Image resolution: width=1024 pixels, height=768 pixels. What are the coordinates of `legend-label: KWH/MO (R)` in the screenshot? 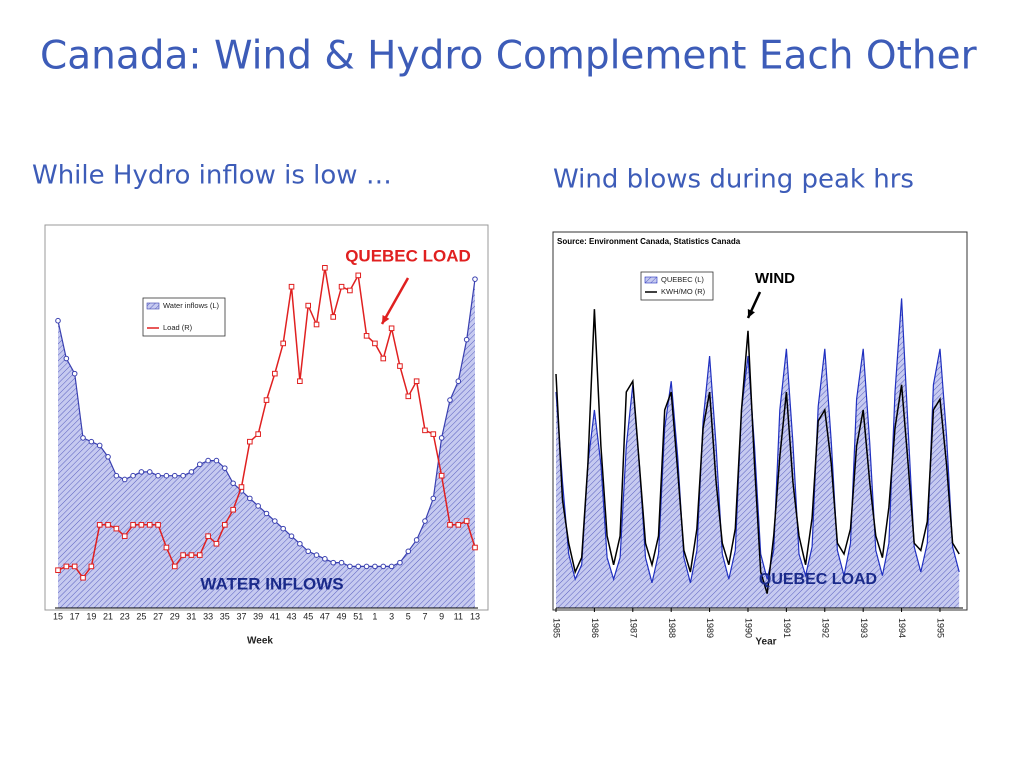 It's located at (683, 291).